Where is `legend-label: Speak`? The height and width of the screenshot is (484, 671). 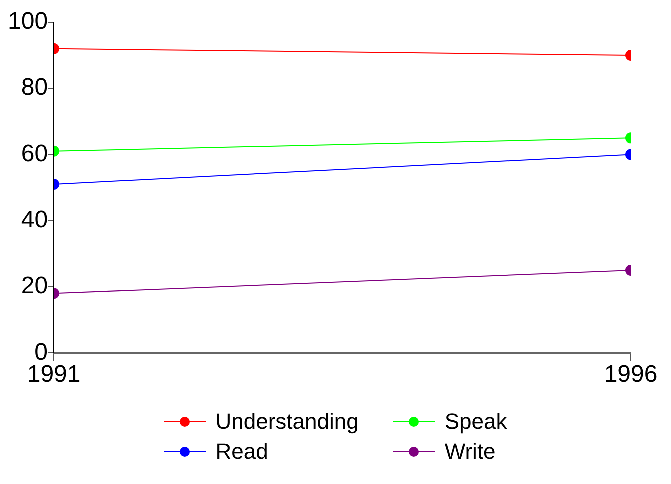 legend-label: Speak is located at coordinates (476, 422).